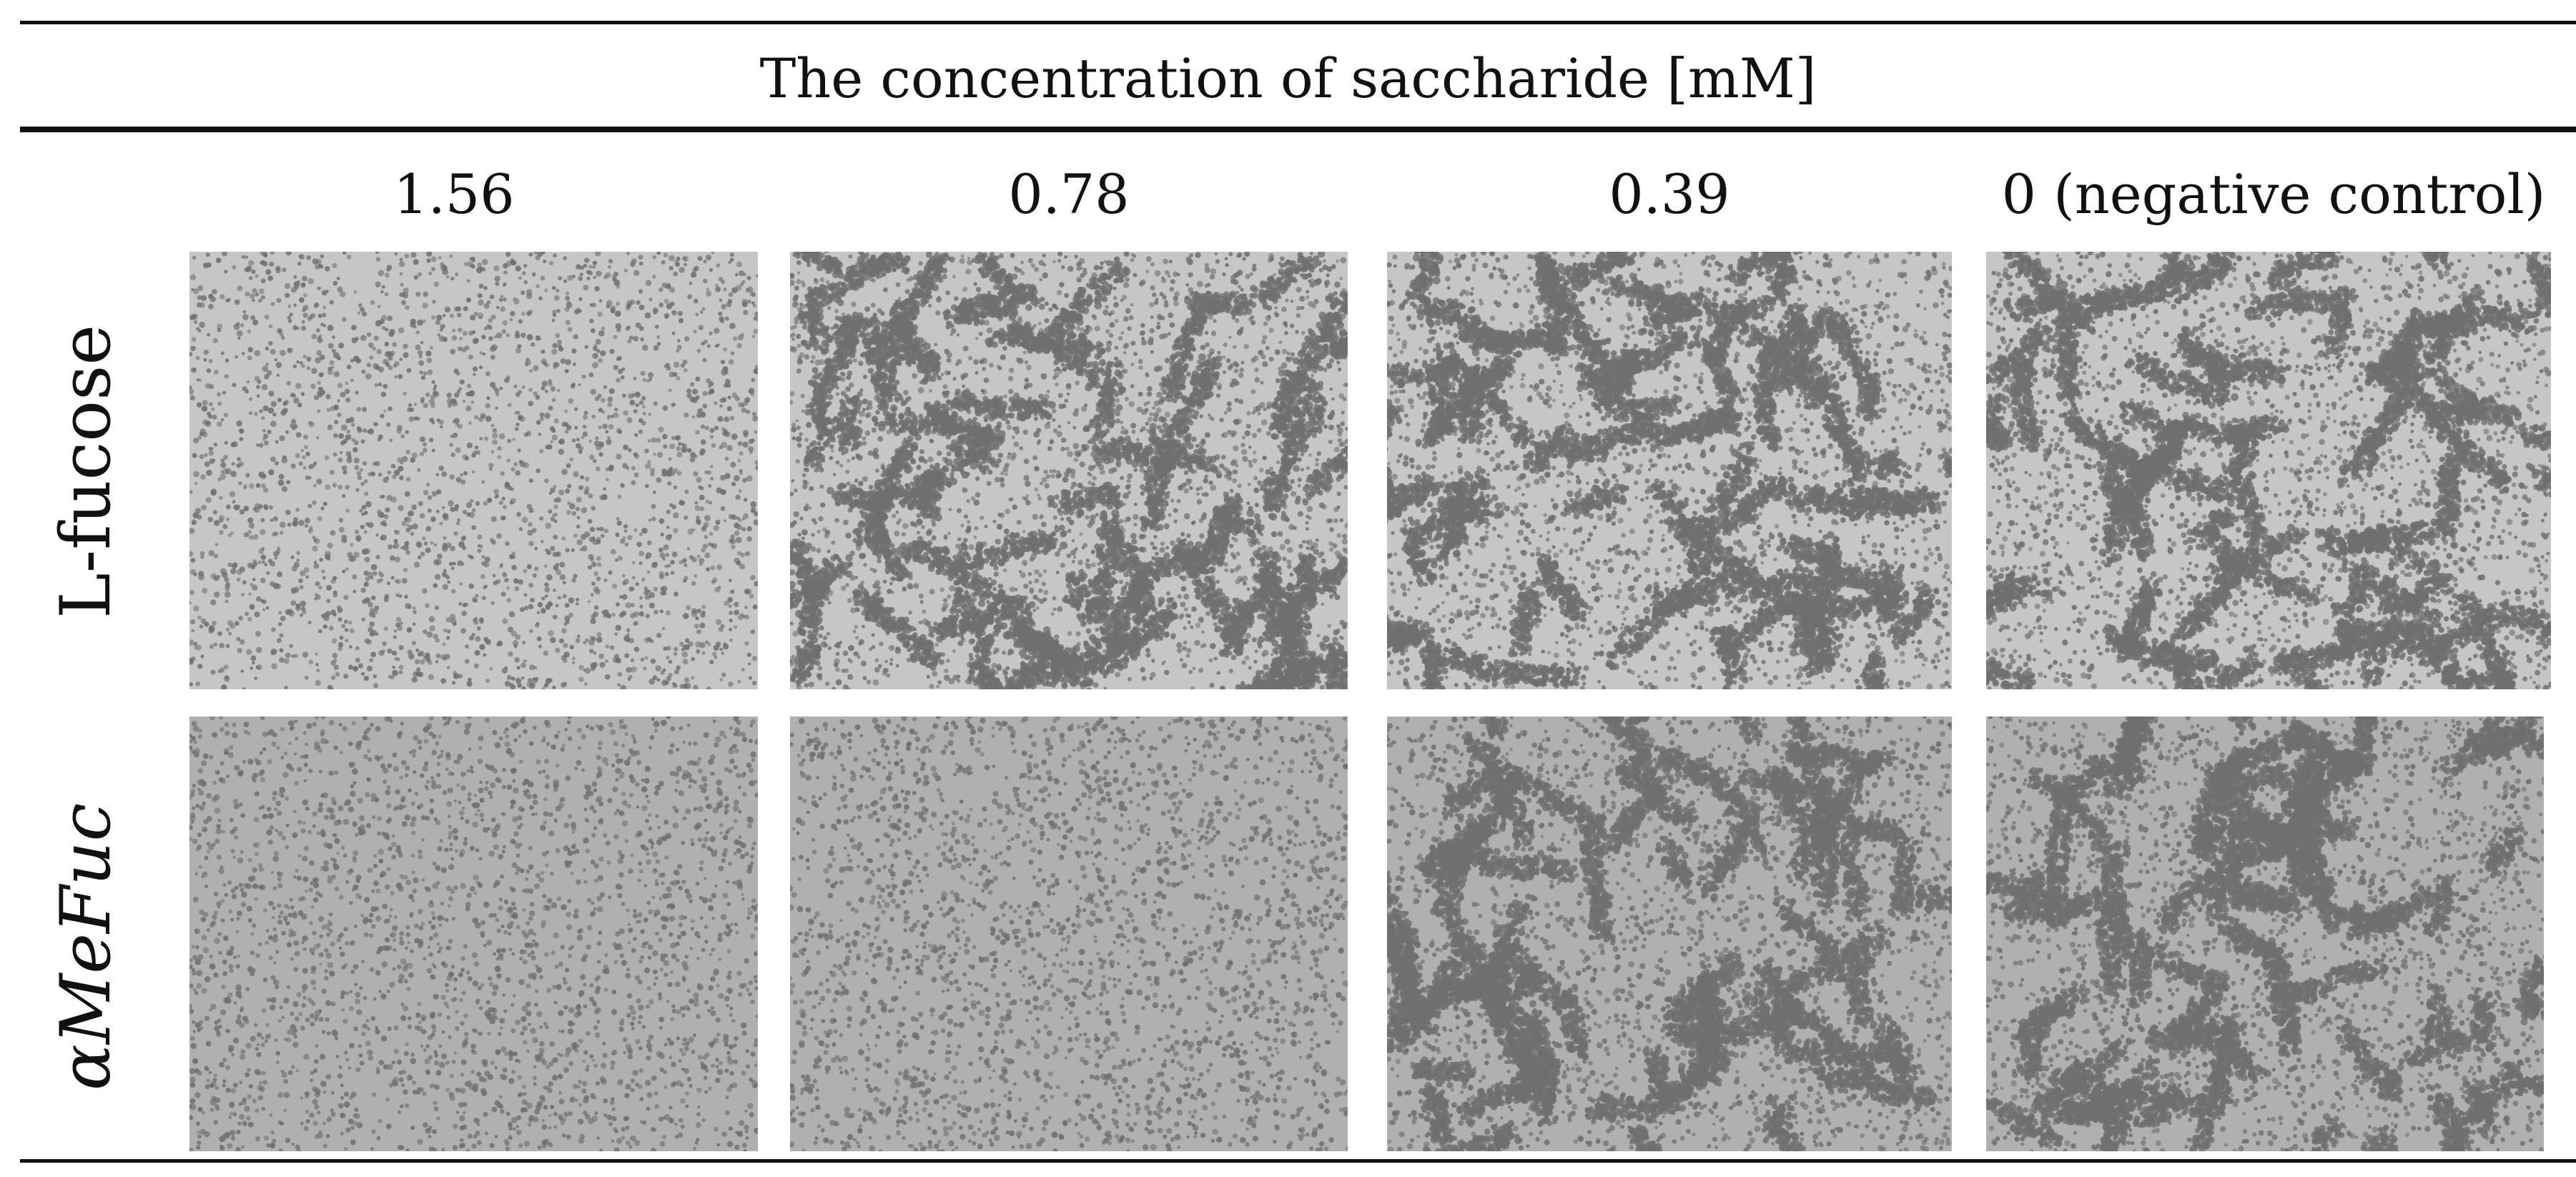 This screenshot has width=2576, height=1177. What do you see at coordinates (1298, 129) in the screenshot?
I see `table-header-rule` at bounding box center [1298, 129].